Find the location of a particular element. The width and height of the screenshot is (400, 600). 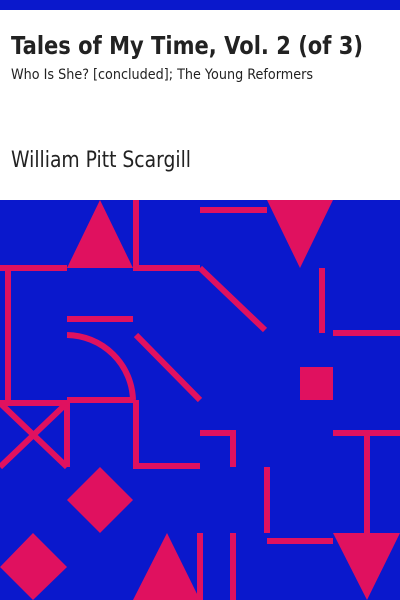

title: Tales of My Time, Vol. 2 (of 3) is located at coordinates (187, 45).